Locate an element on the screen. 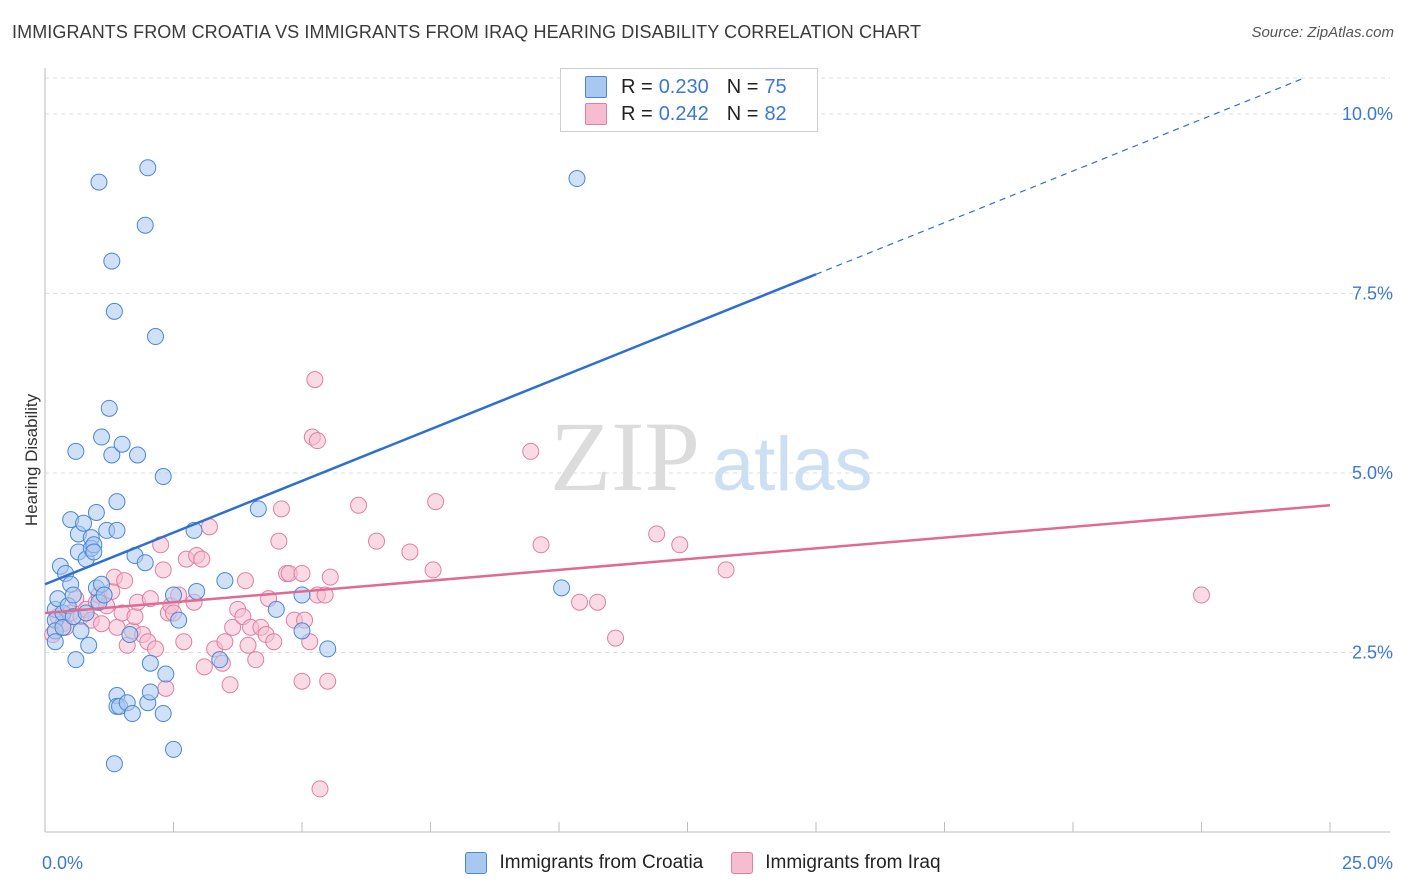 Image resolution: width=1406 pixels, height=892 pixels. correlation-legend: R = 0.230 N = 75 R = 0.242 N = 82 is located at coordinates (689, 100).